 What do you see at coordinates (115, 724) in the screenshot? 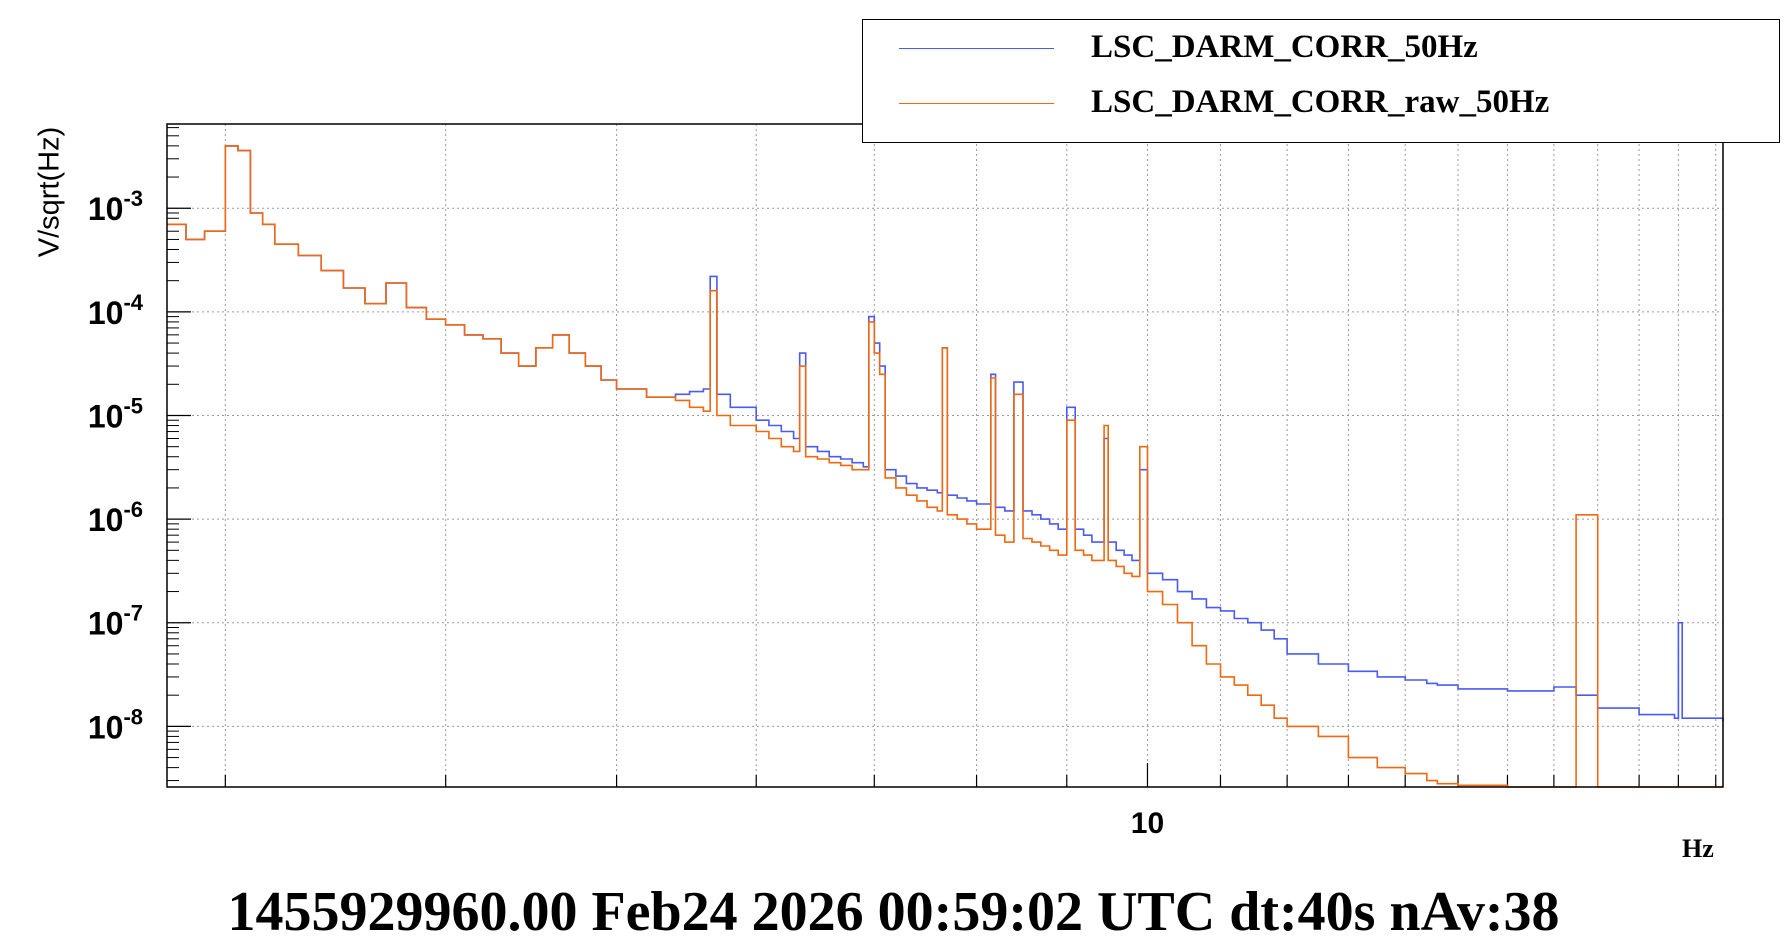
I see `y-tick-label: 10⁻⁸` at bounding box center [115, 724].